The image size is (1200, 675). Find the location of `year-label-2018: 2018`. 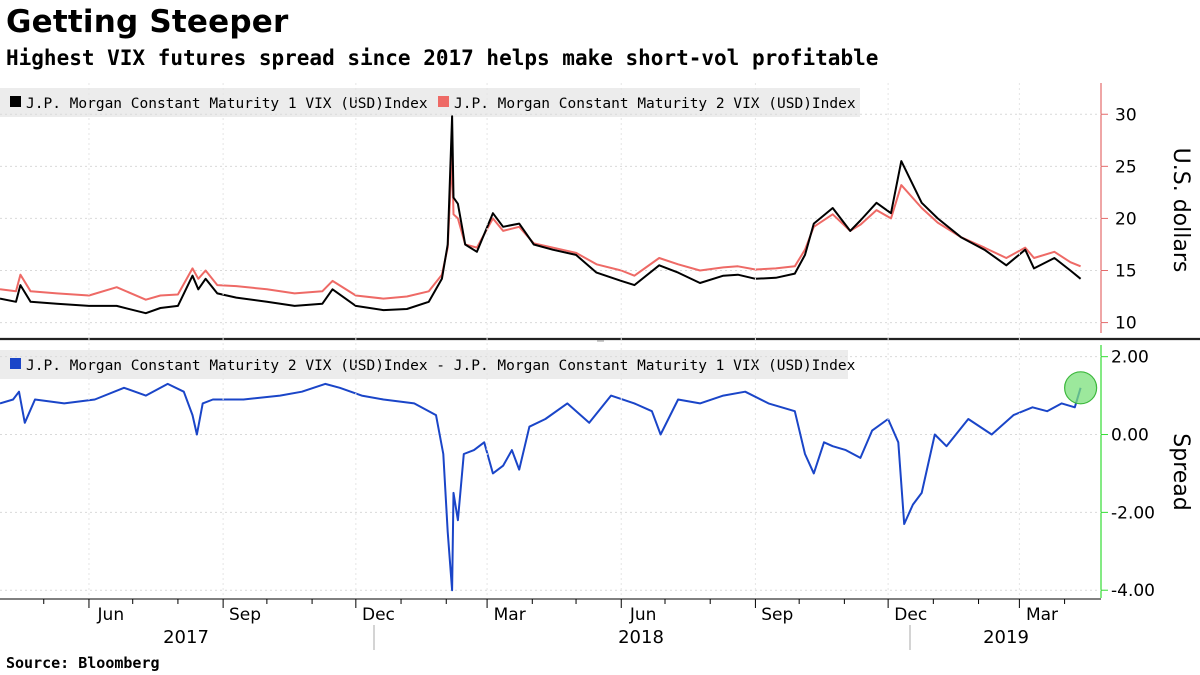

year-label-2018: 2018 is located at coordinates (641, 637).